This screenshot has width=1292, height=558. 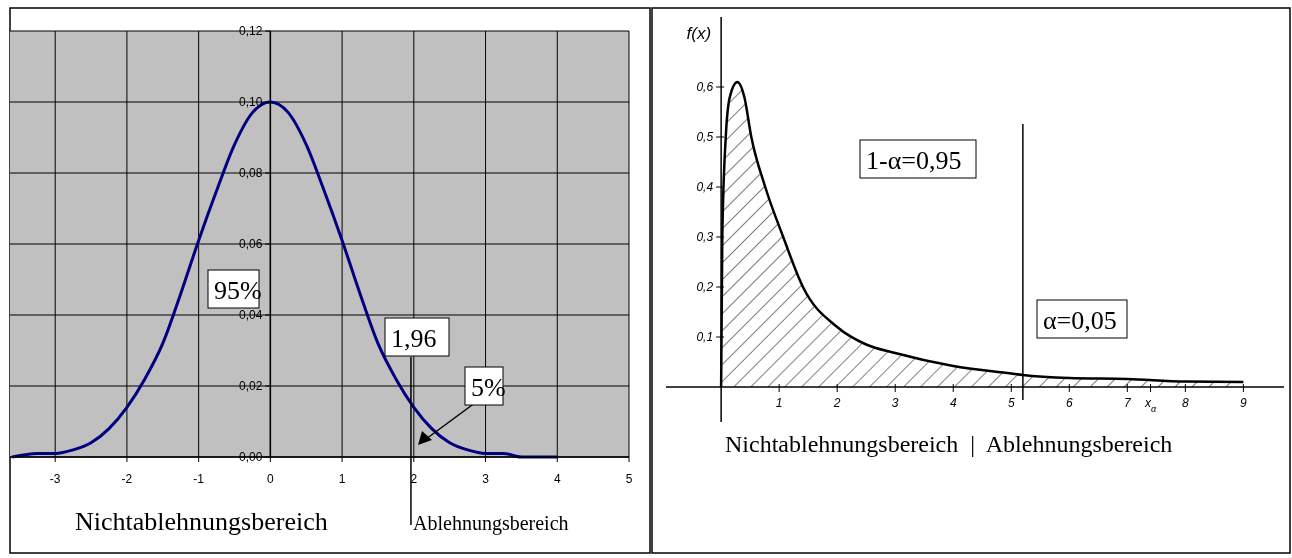 I want to click on y-tick-label: 0,6, so click(x=705, y=87).